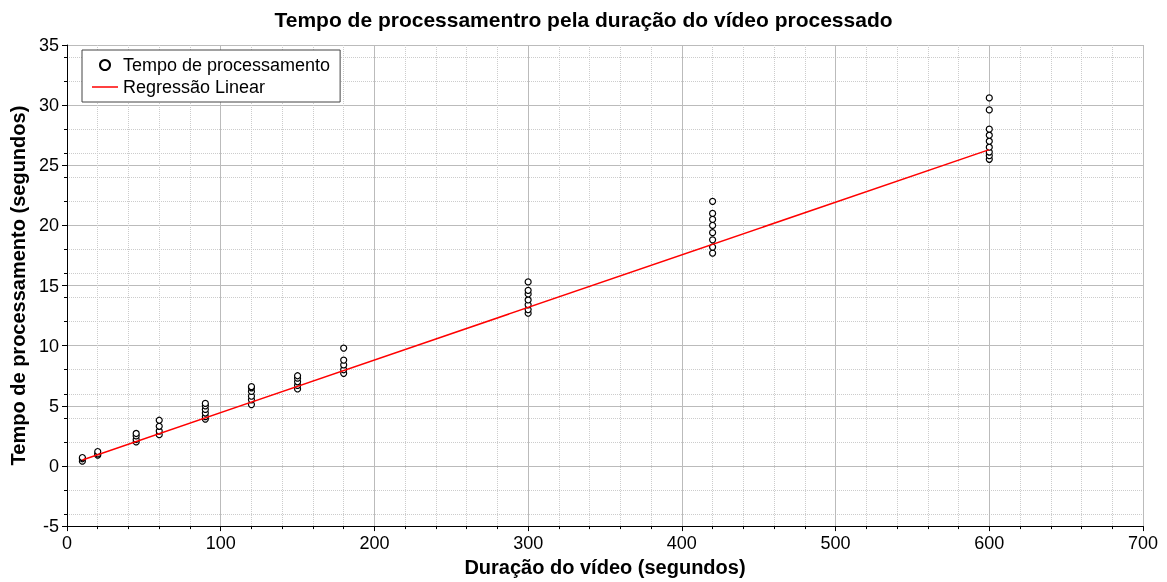 This screenshot has height=582, width=1167. What do you see at coordinates (528, 543) in the screenshot?
I see `x-tick-label: 300` at bounding box center [528, 543].